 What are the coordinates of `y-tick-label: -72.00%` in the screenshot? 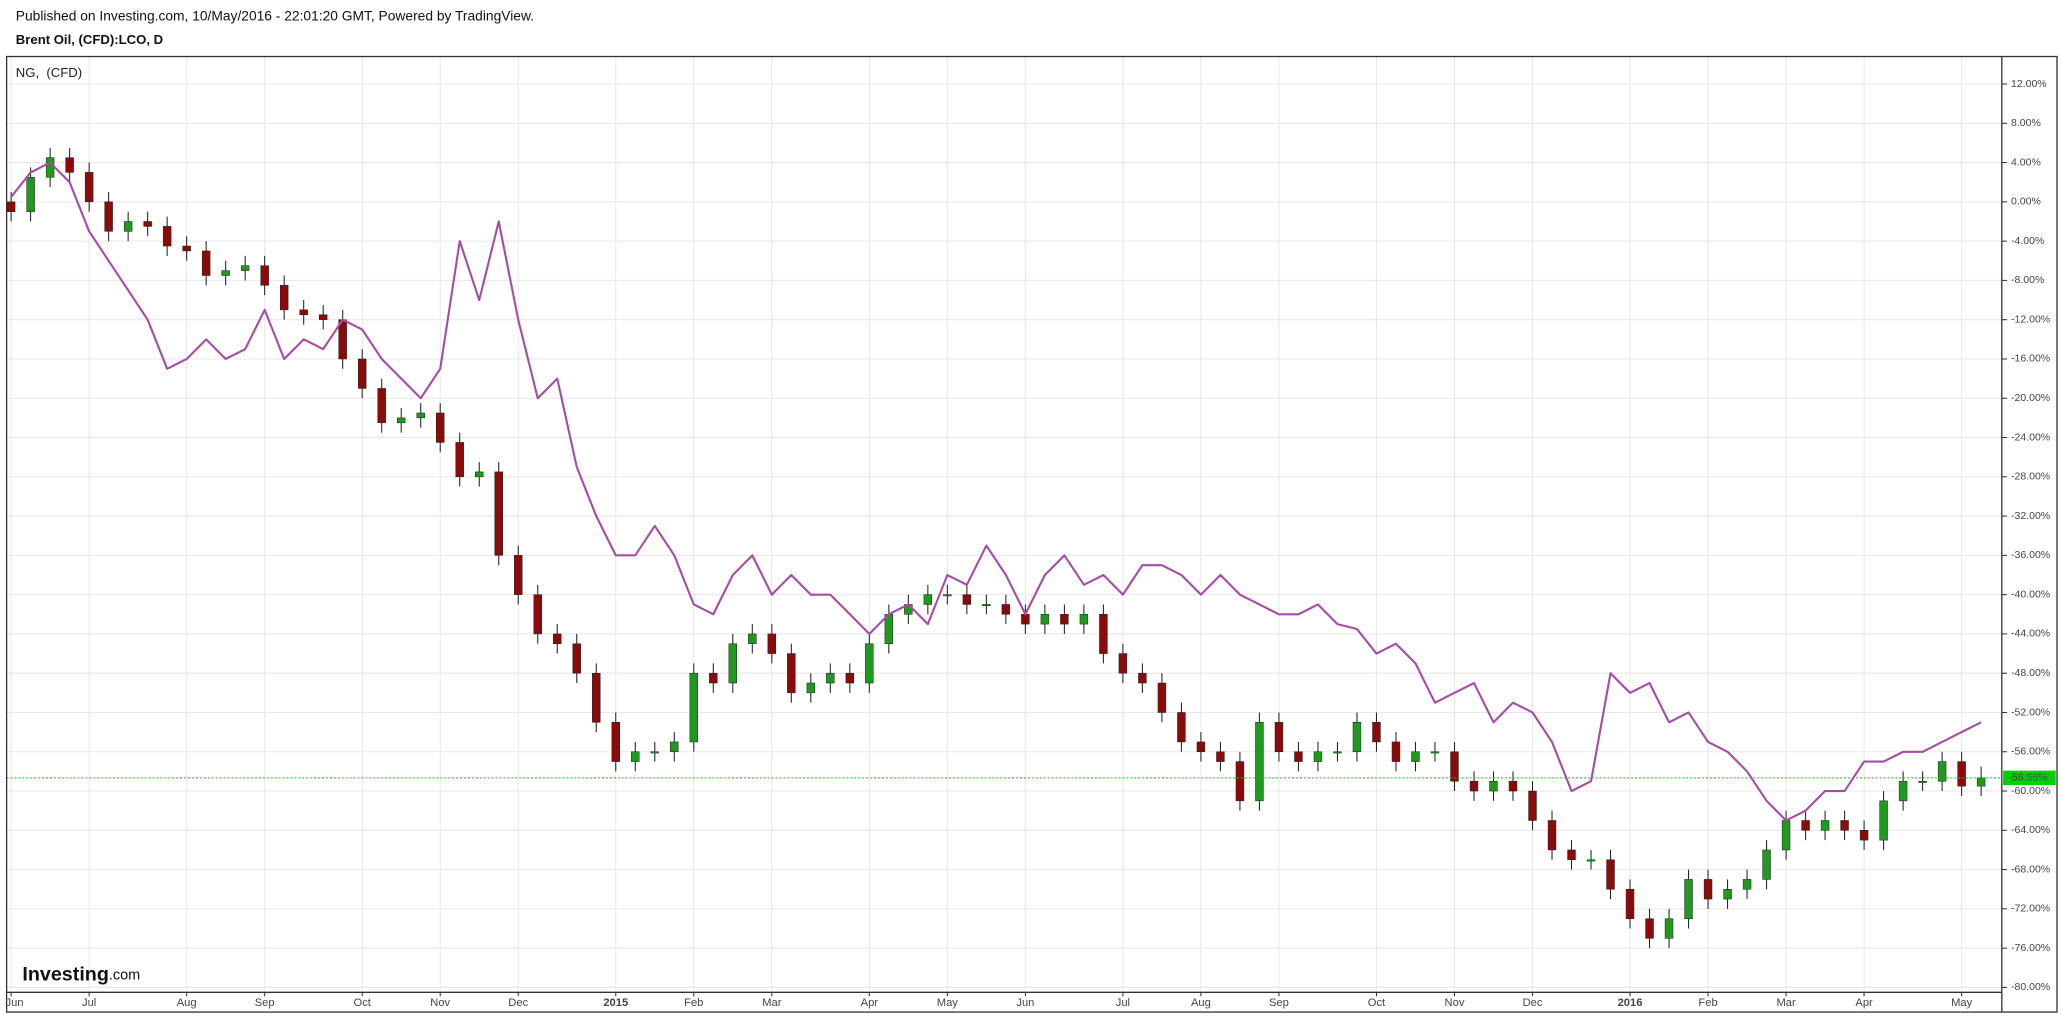 It's located at (2030, 909).